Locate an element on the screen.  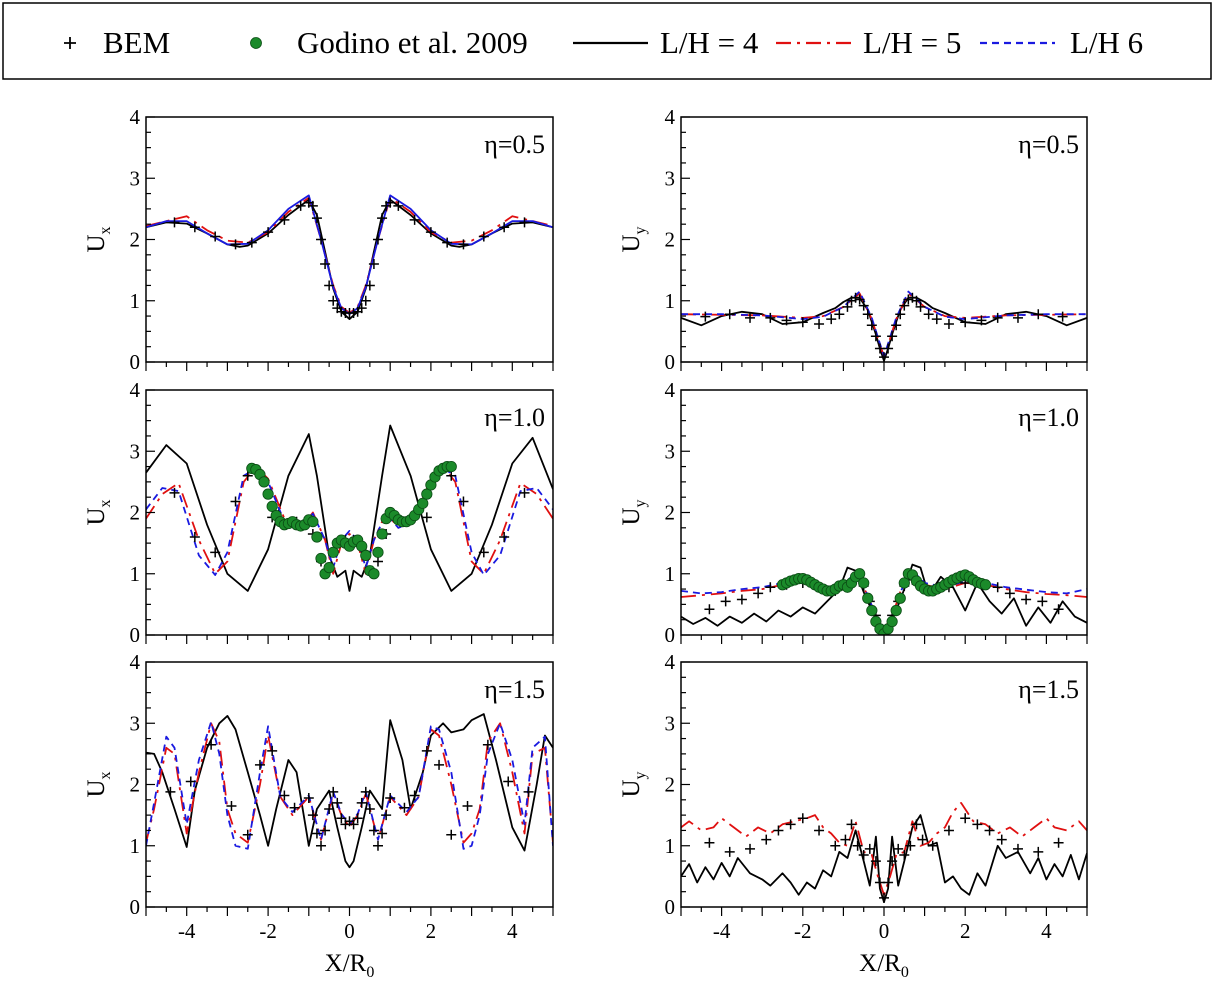
y-tick-label: 1 is located at coordinates (670, 574).